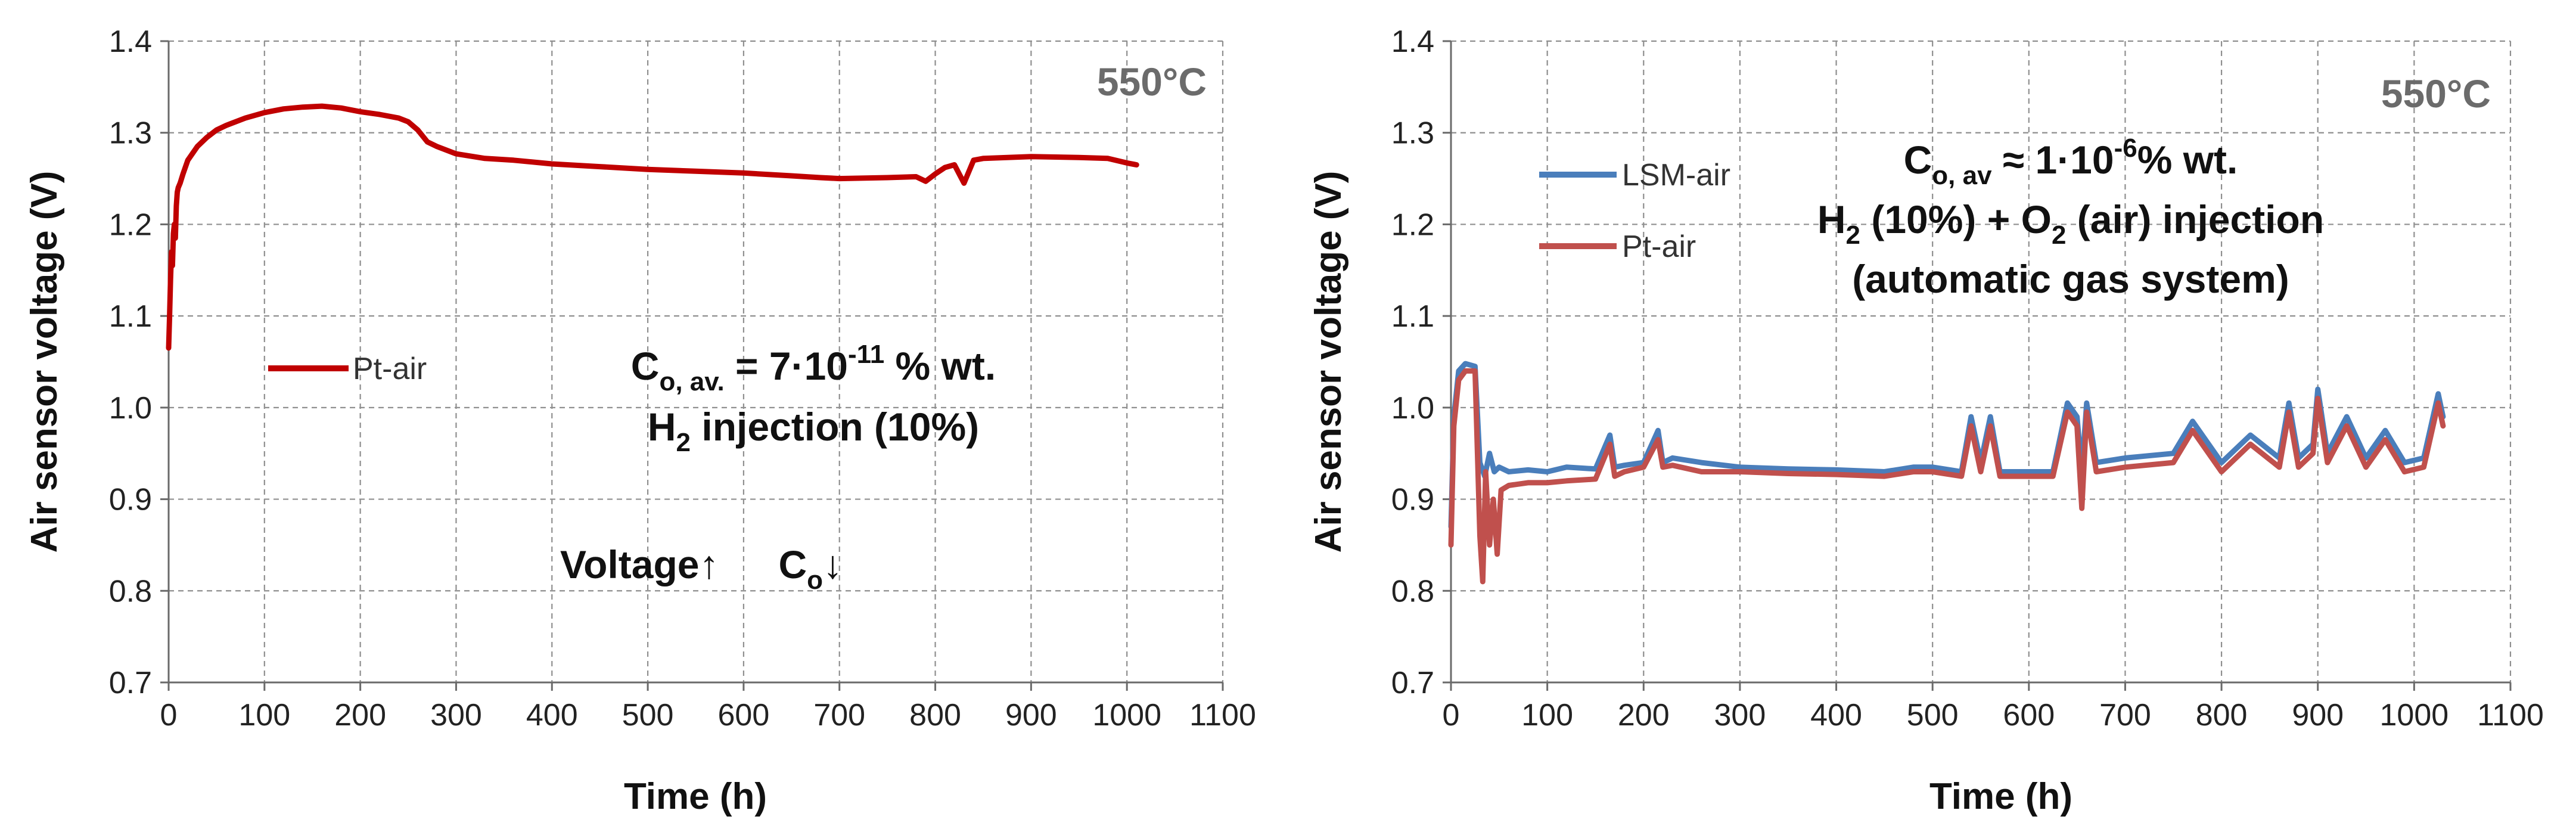 The height and width of the screenshot is (838, 2576). What do you see at coordinates (2414, 715) in the screenshot?
I see `right-x-tick-label: 1000` at bounding box center [2414, 715].